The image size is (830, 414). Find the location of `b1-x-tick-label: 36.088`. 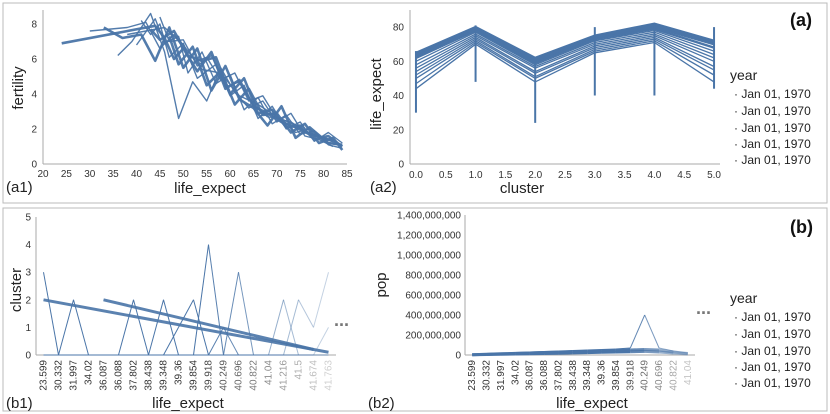

b1-x-tick-label: 36.088 is located at coordinates (119, 375).